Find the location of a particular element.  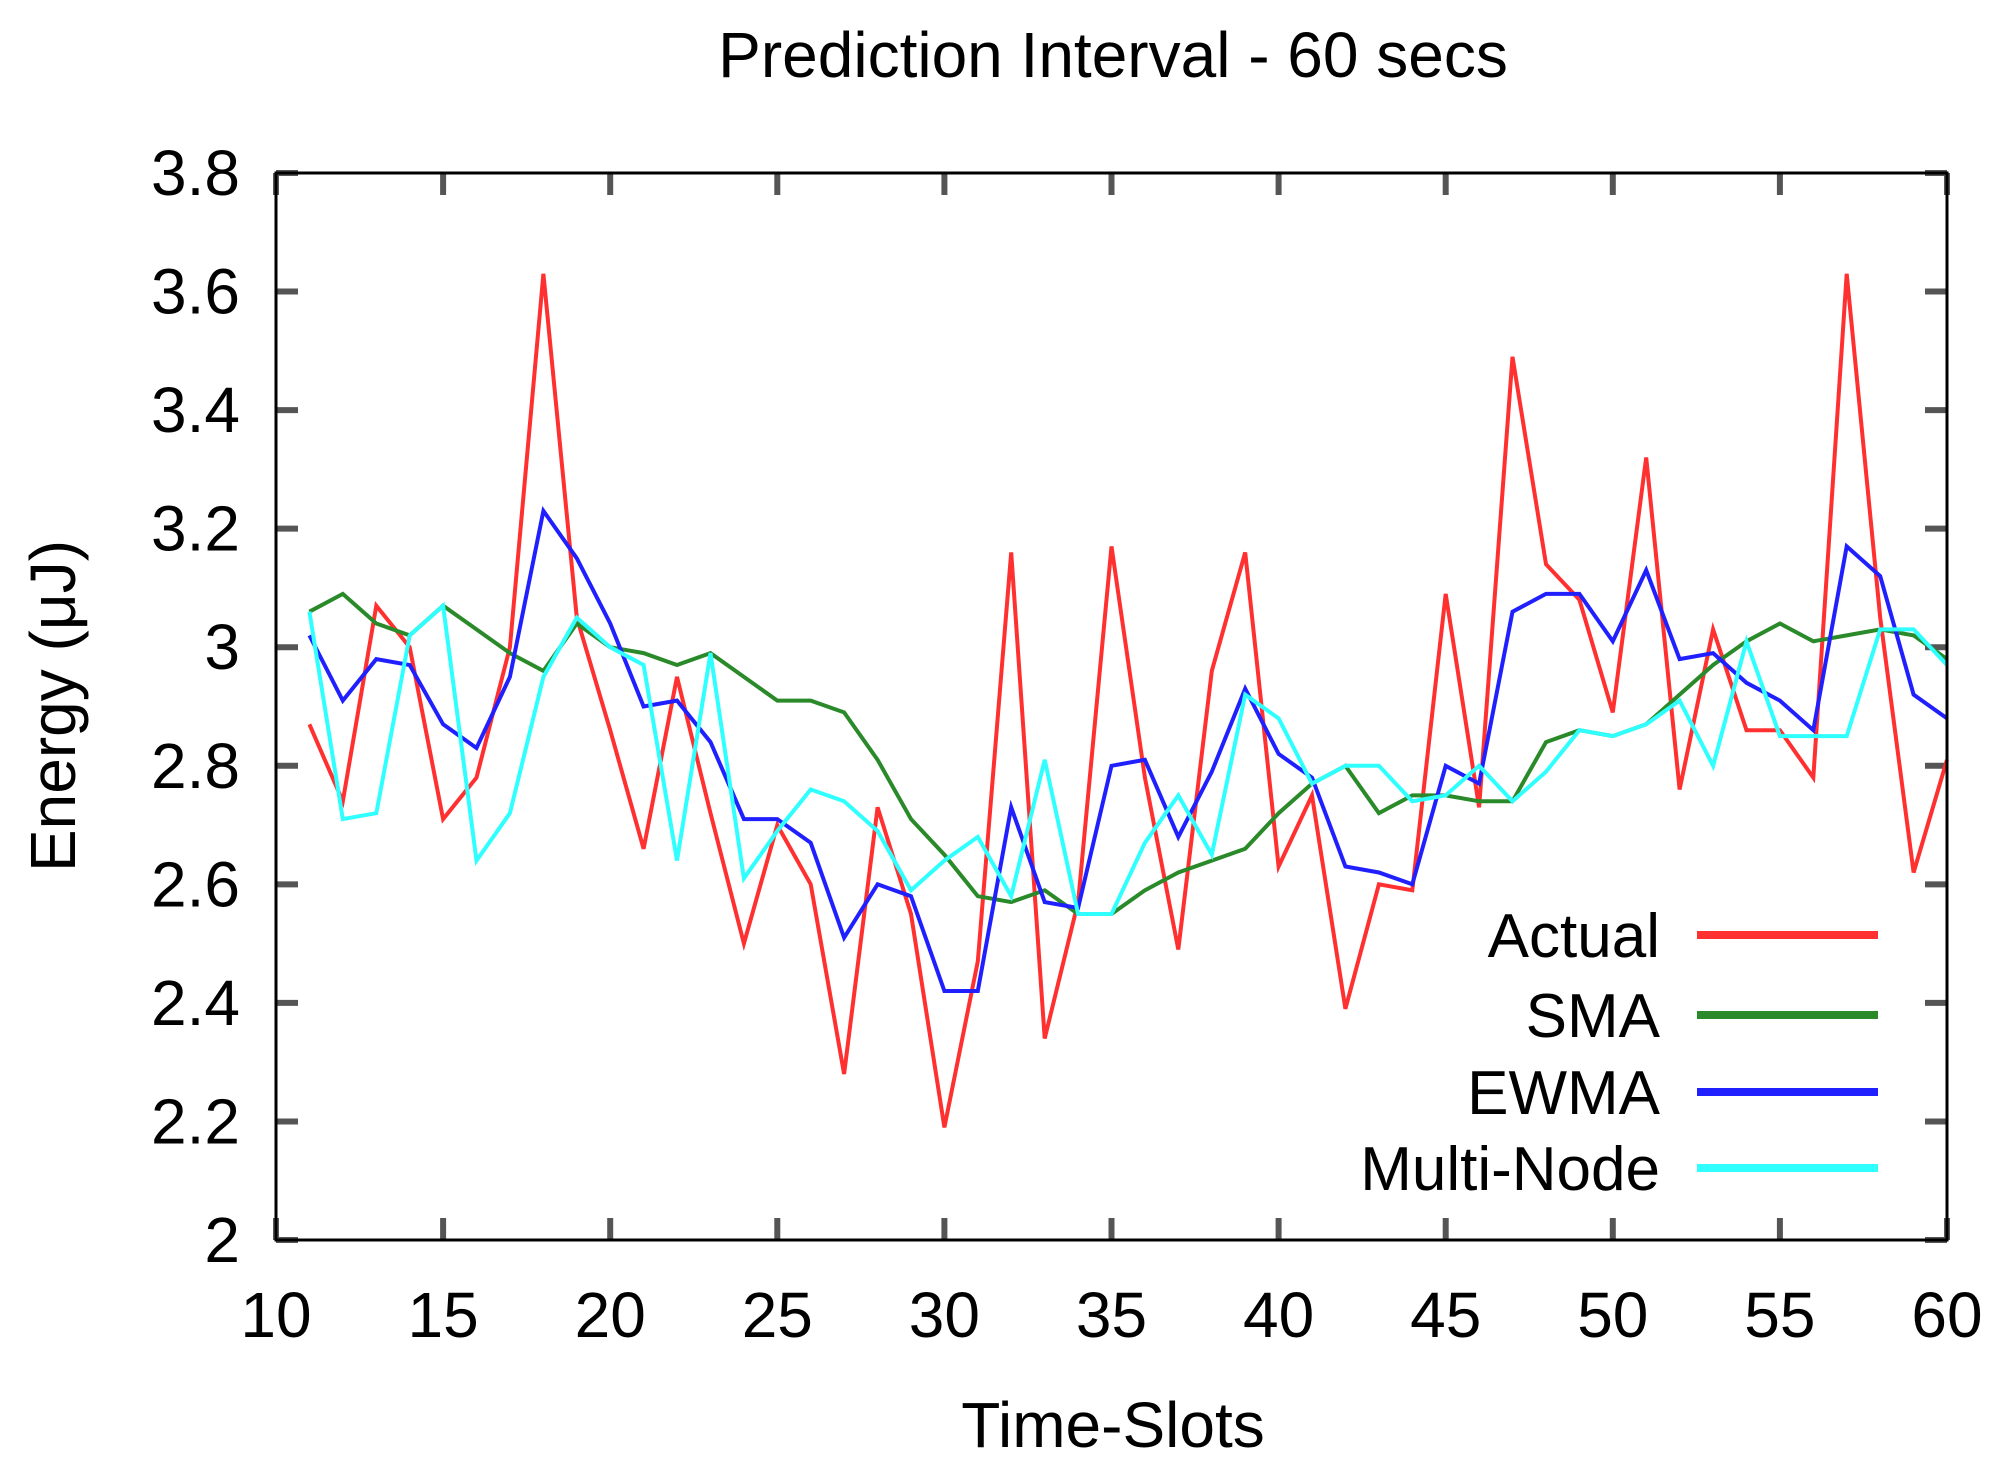

legend-label-sma: SMA is located at coordinates (1593, 1016).